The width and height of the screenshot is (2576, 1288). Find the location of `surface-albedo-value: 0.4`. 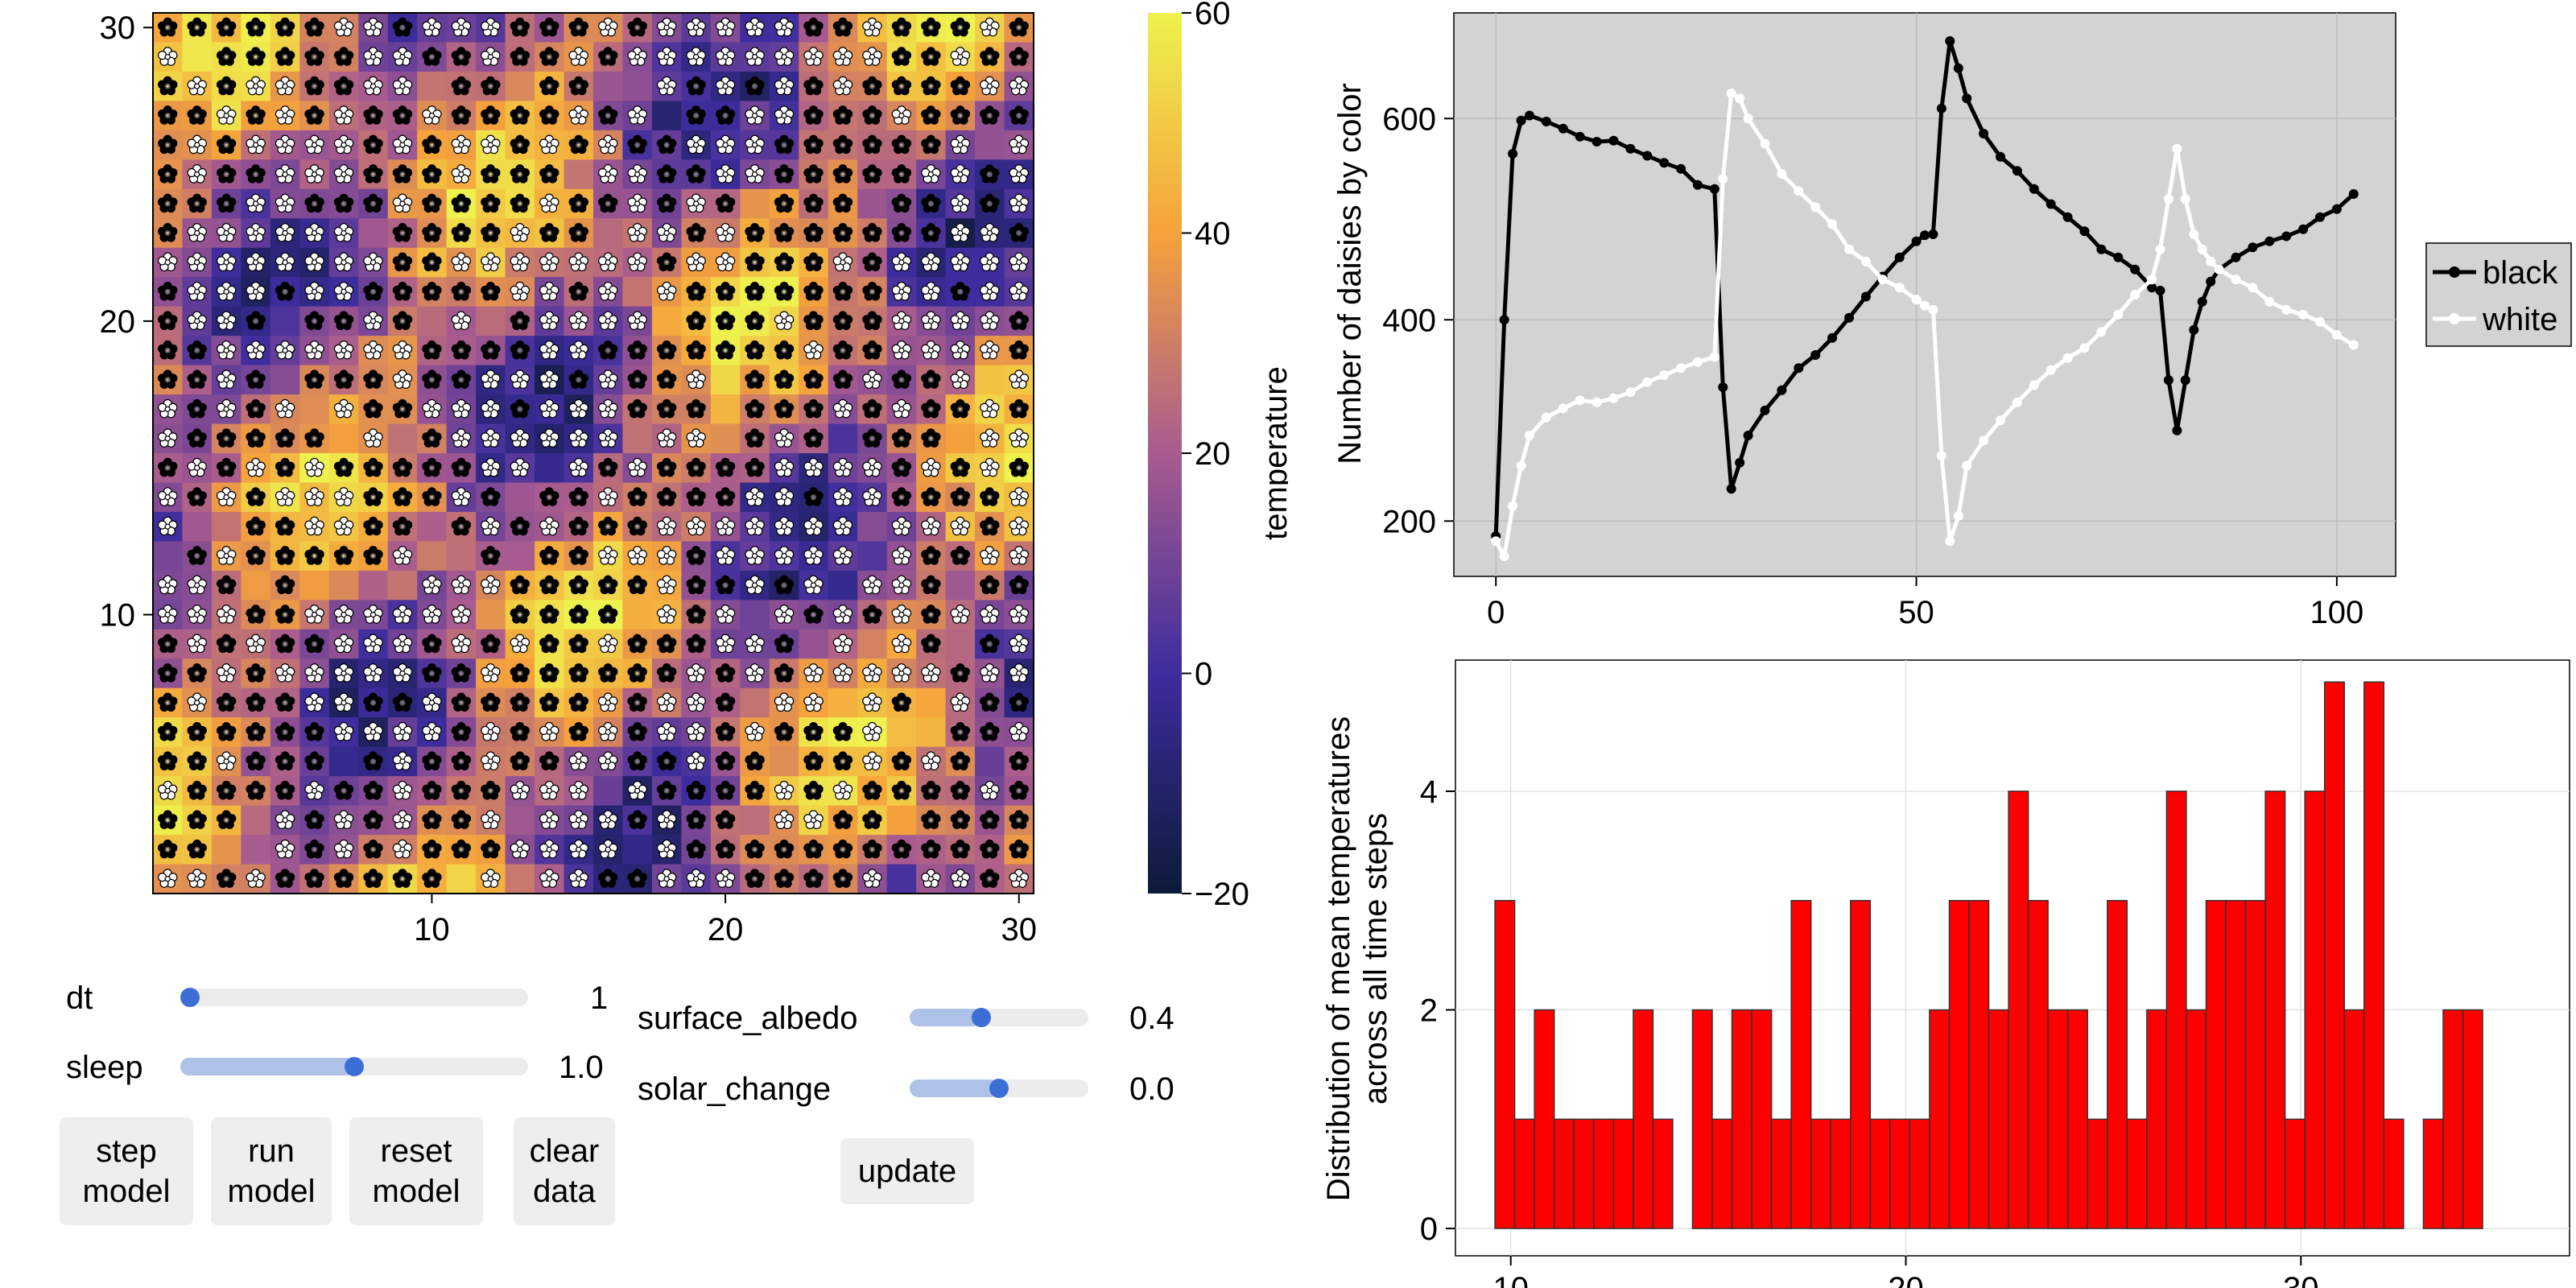

surface-albedo-value: 0.4 is located at coordinates (1151, 1018).